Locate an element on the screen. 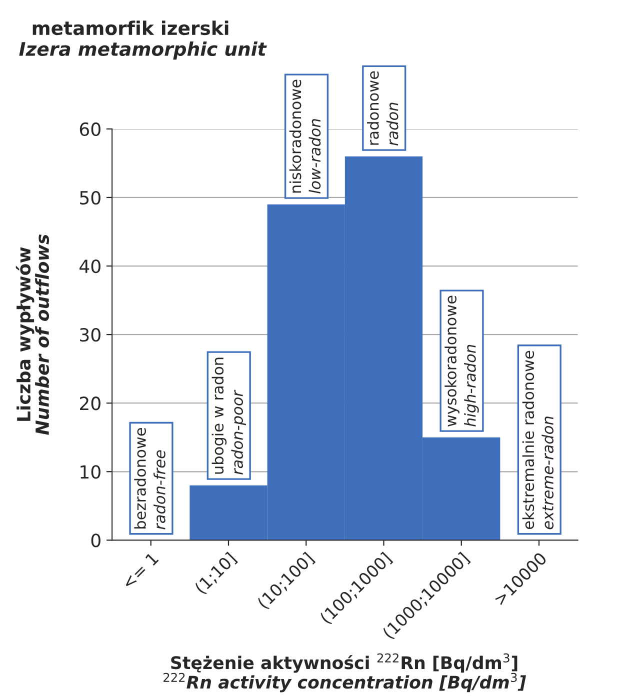 The height and width of the screenshot is (697, 626). annotation: radonowe radon is located at coordinates (382, 108).